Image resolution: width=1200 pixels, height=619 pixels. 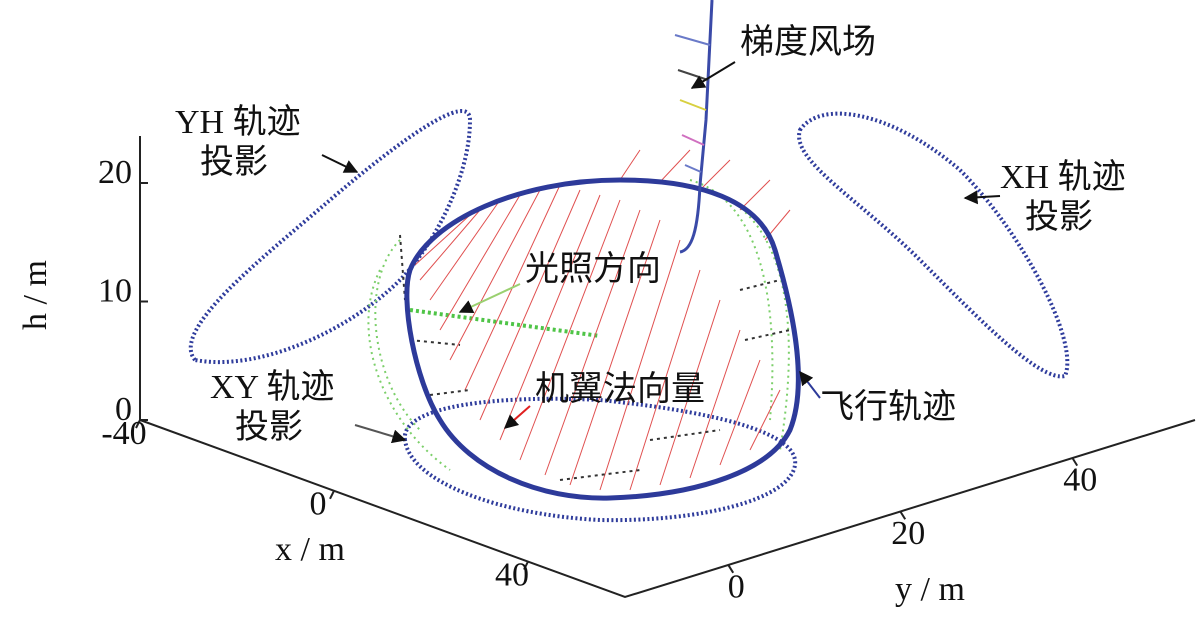 What do you see at coordinates (595, 357) in the screenshot?
I see `normal-shadows` at bounding box center [595, 357].